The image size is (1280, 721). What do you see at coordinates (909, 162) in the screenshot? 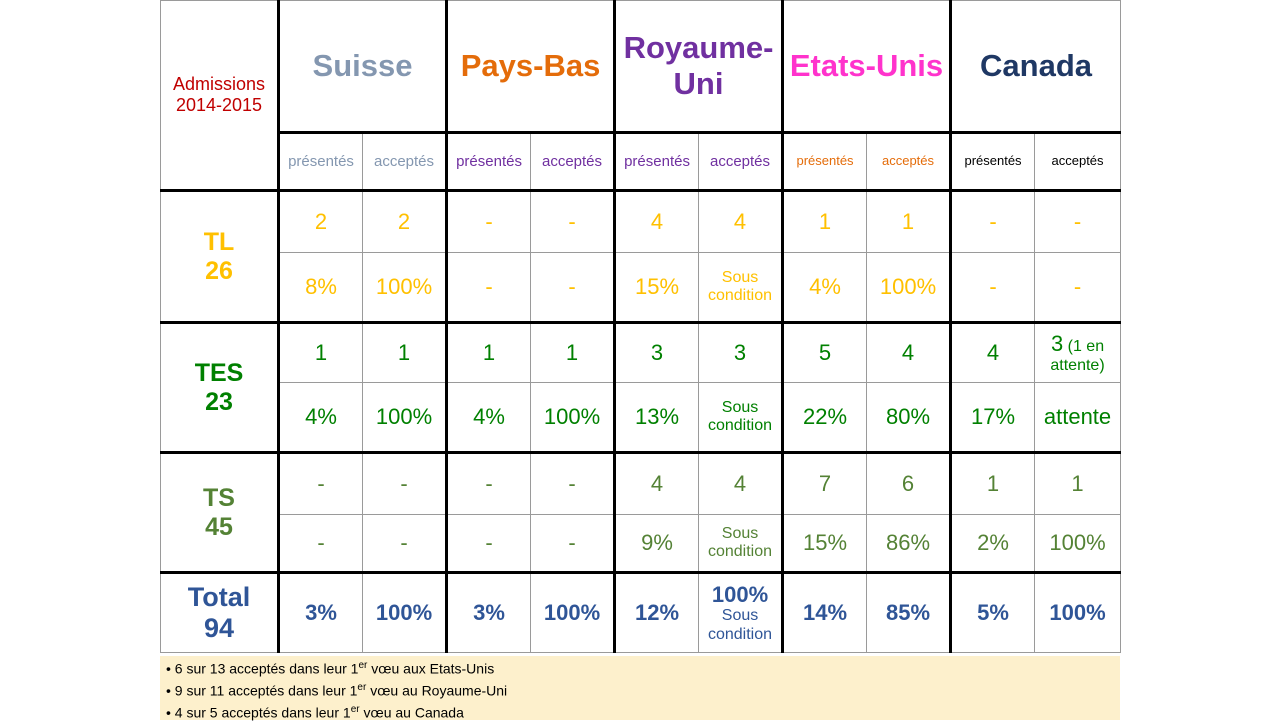
I see `etats-acceptes: acceptés` at bounding box center [909, 162].